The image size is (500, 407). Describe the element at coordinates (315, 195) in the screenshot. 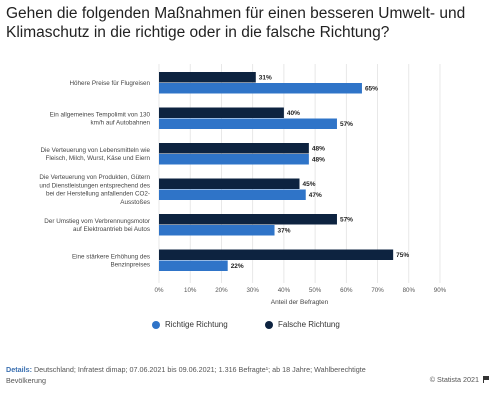

I see `value-label-richtige-3: 47%` at that location.